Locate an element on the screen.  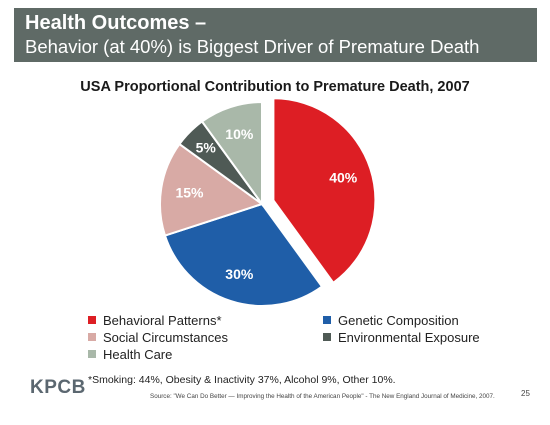
legend-item-health-care: Health Care is located at coordinates (130, 354).